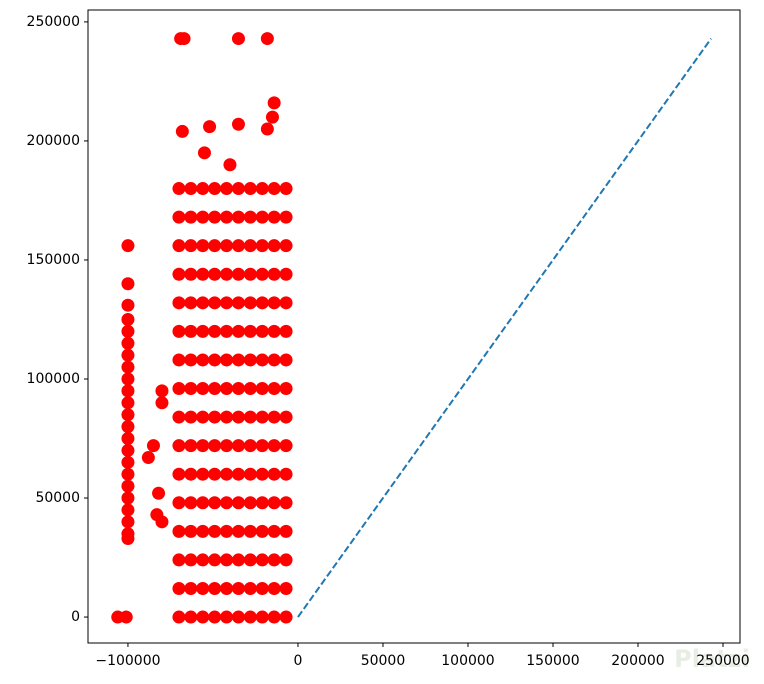  Describe the element at coordinates (53, 260) in the screenshot. I see `y-tick-label: 150000` at that location.